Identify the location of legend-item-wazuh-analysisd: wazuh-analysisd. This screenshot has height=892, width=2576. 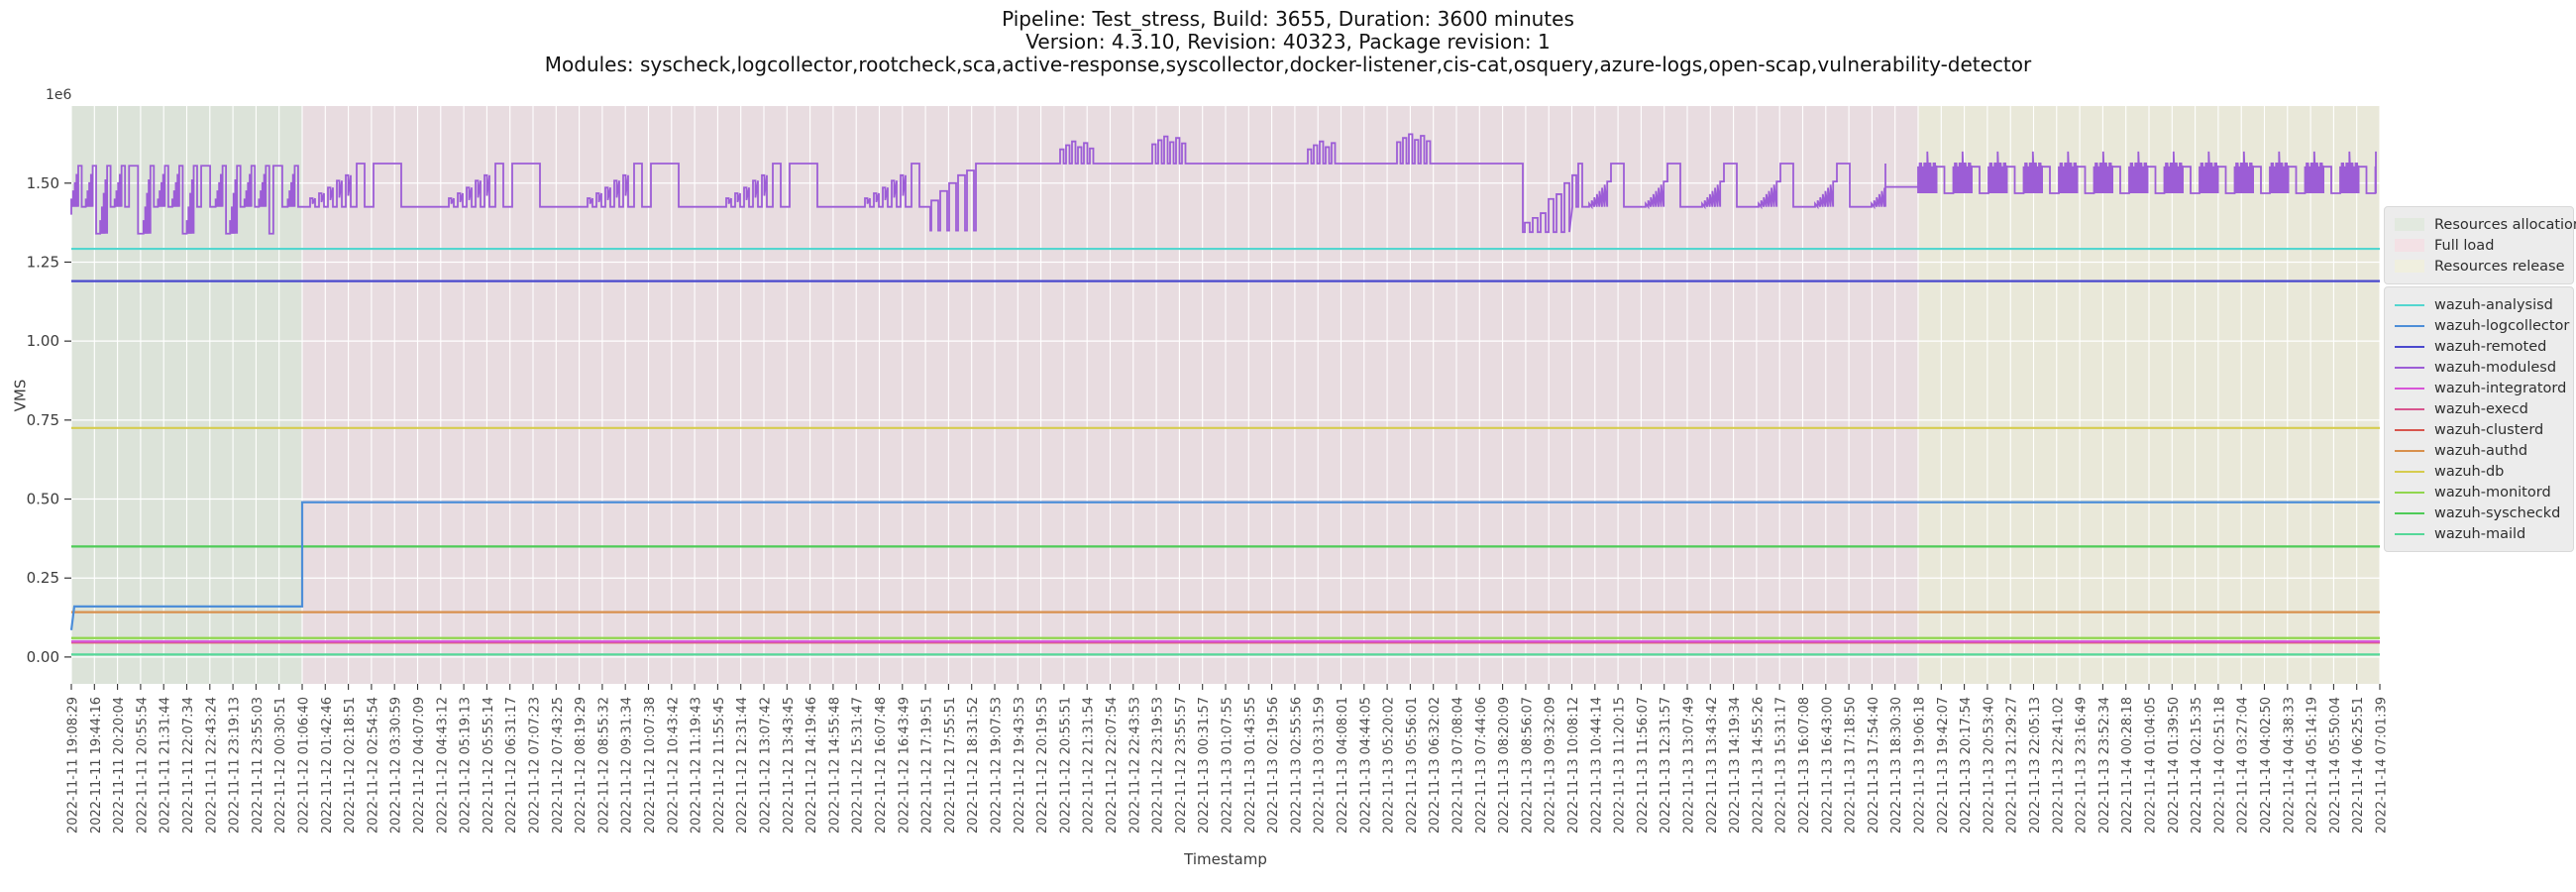
(2478, 305).